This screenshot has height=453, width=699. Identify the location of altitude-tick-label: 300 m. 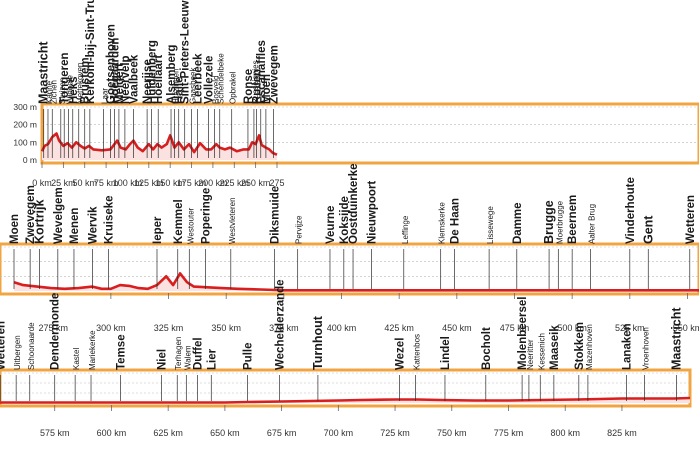
(25, 107).